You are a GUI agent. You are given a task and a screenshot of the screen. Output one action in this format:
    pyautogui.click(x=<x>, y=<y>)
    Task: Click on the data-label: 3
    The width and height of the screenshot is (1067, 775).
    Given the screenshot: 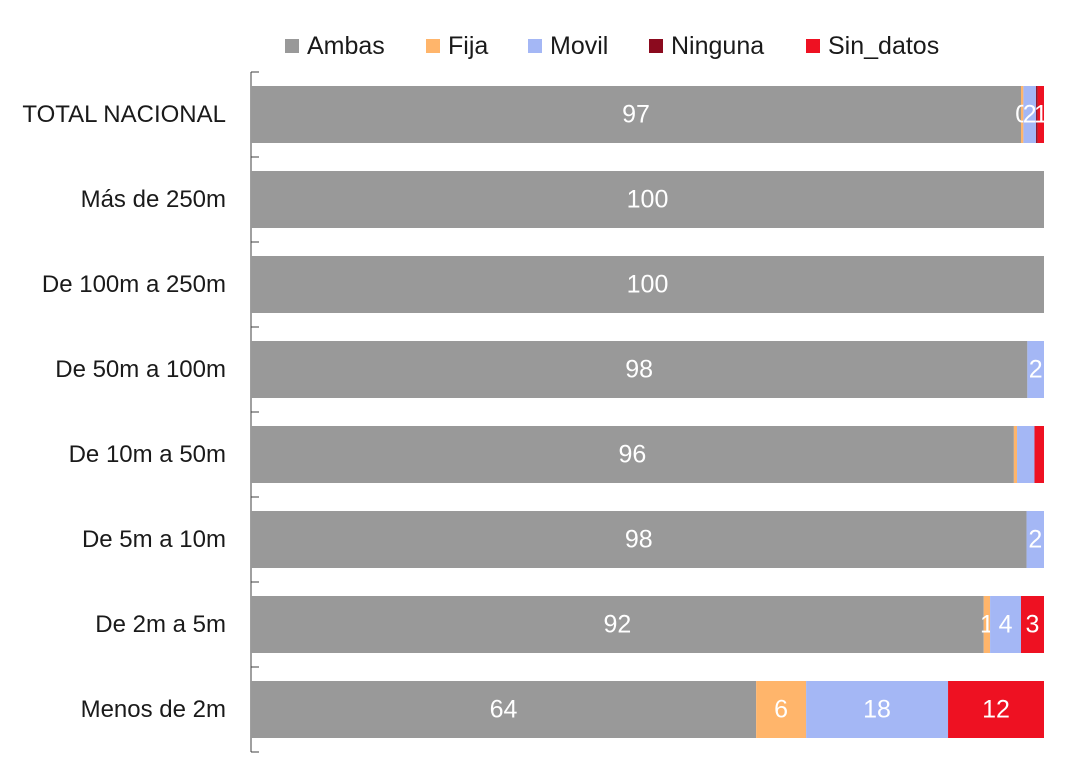 What is the action you would take?
    pyautogui.click(x=1033, y=625)
    